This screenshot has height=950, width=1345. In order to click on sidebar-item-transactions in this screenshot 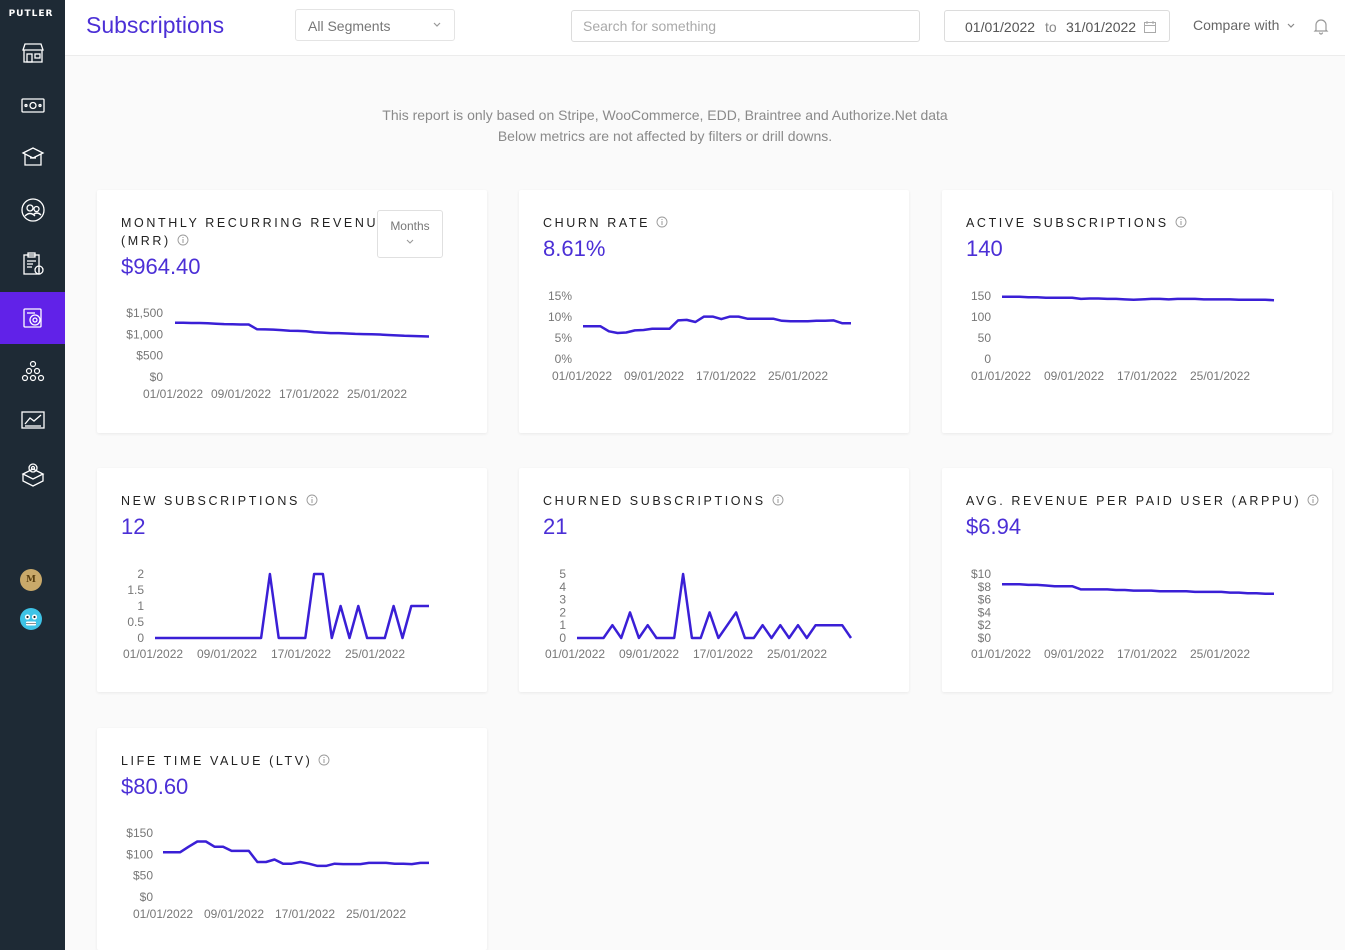, I will do `click(32, 264)`.